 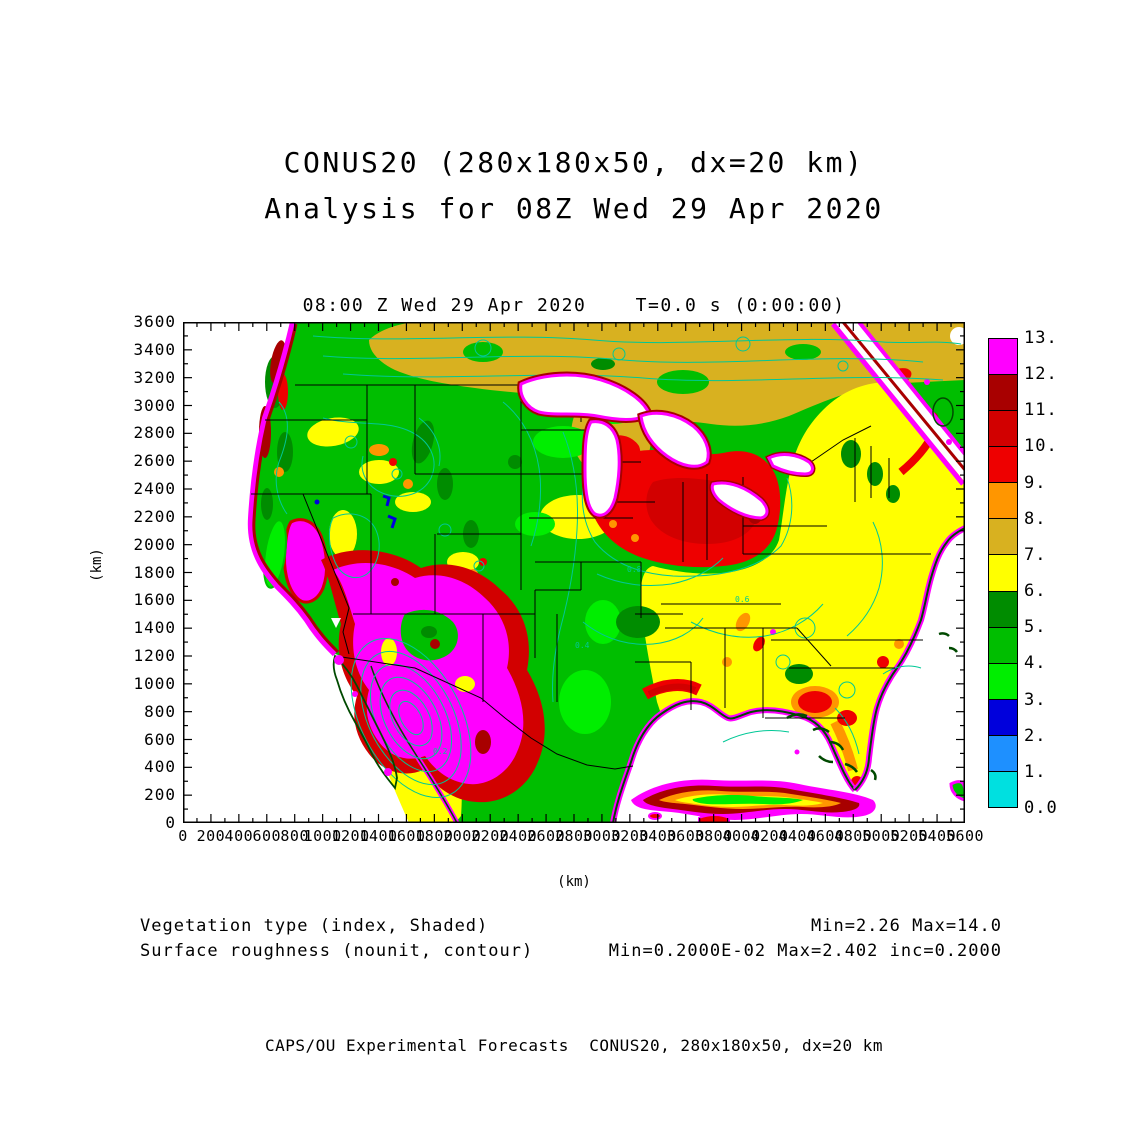 I want to click on figure-title-line2: Analysis for 08Z Wed 29 Apr 2020, so click(x=574, y=208).